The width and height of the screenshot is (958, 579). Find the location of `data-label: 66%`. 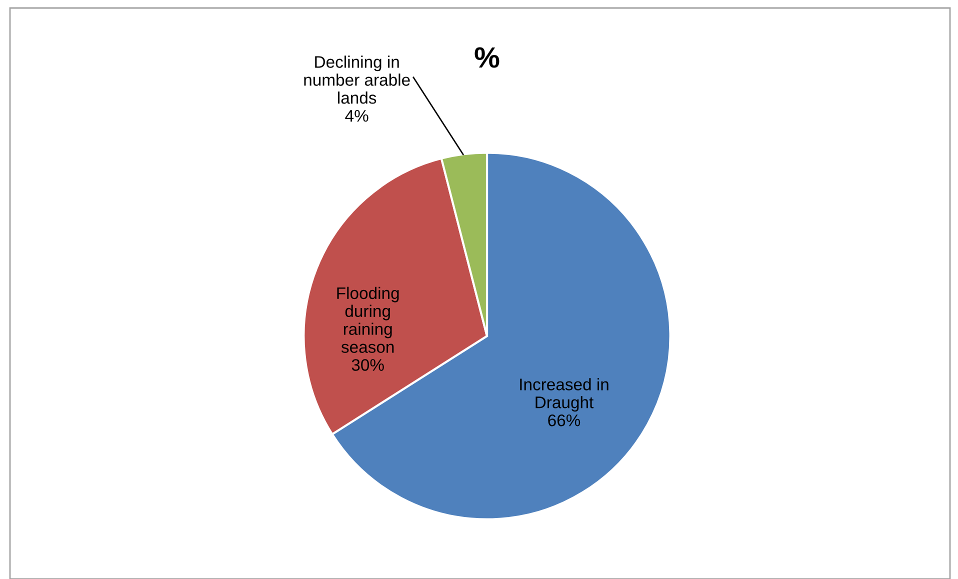

data-label: 66% is located at coordinates (564, 420).